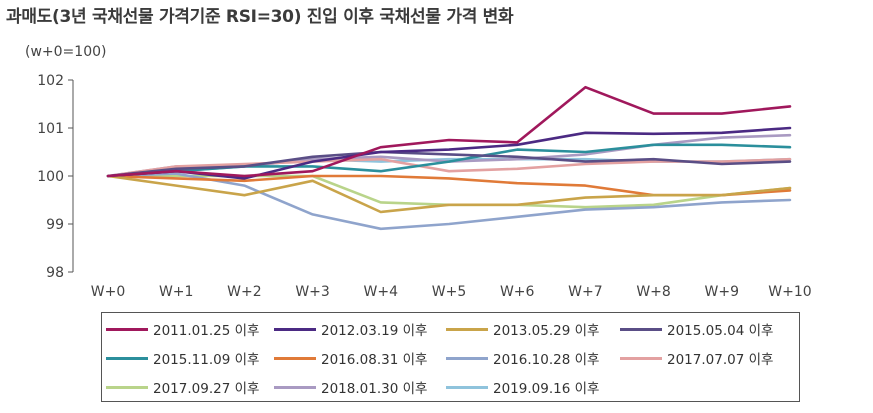 The height and width of the screenshot is (413, 873). I want to click on legend-item: 2019.09.16 이후, so click(522, 387).